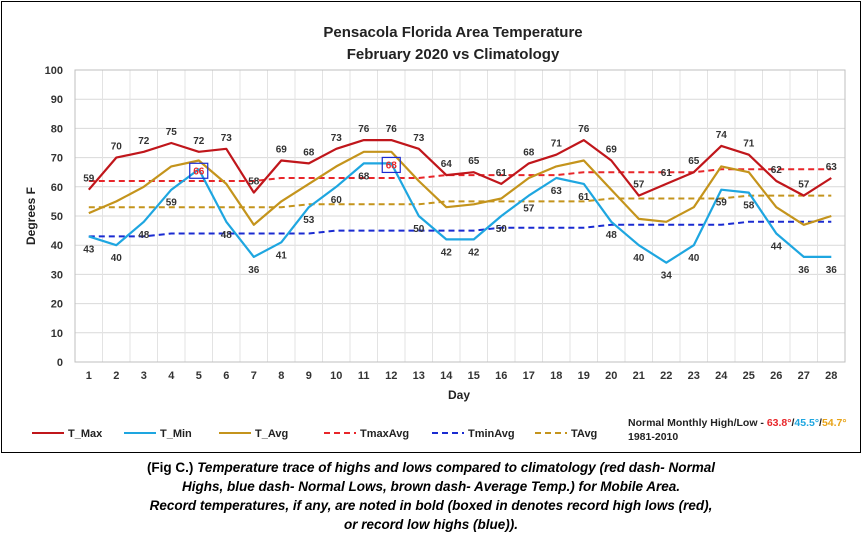 The width and height of the screenshot is (862, 542). Describe the element at coordinates (831, 376) in the screenshot. I see `x-tick-label: 28` at that location.